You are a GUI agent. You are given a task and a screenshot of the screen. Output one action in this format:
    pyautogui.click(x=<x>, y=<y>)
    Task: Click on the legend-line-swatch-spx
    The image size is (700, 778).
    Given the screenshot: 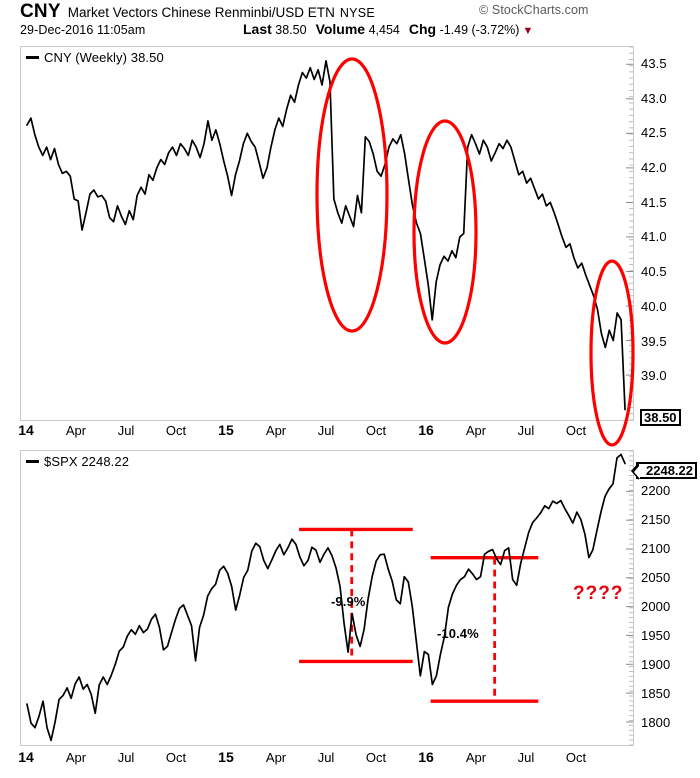 What is the action you would take?
    pyautogui.click(x=32, y=461)
    